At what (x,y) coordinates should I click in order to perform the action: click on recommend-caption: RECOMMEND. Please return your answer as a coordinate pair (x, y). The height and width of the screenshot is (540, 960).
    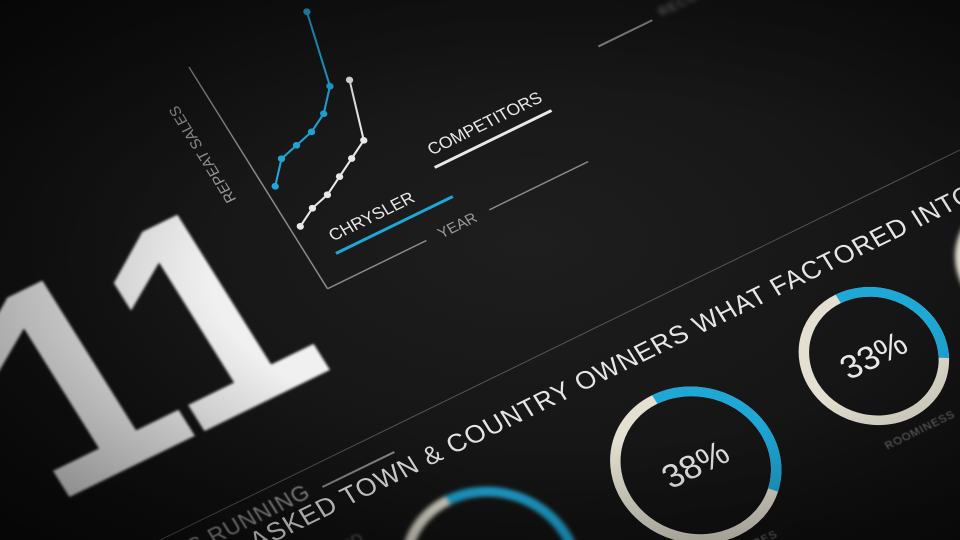
    Looking at the image, I should click on (702, 9).